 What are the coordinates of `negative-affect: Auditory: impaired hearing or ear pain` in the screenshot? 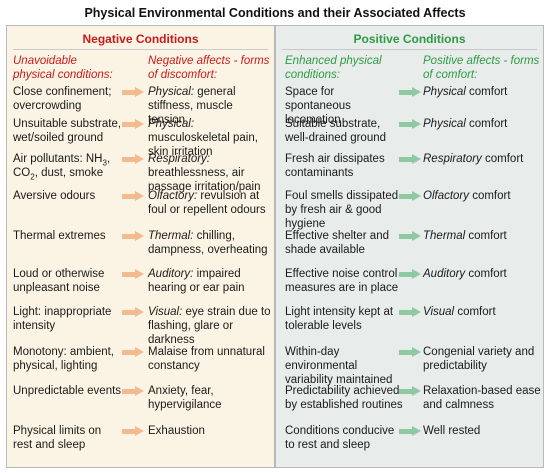 It's located at (196, 281).